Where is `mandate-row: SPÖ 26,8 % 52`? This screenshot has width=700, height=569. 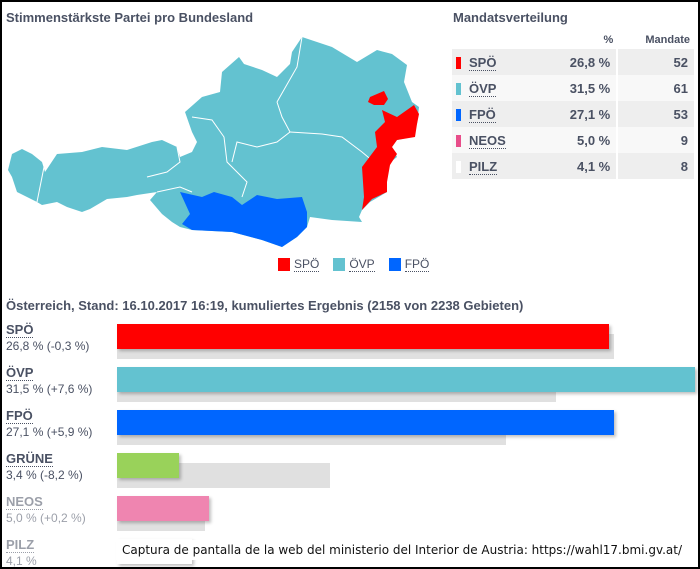 mandate-row: SPÖ 26,8 % 52 is located at coordinates (573, 62).